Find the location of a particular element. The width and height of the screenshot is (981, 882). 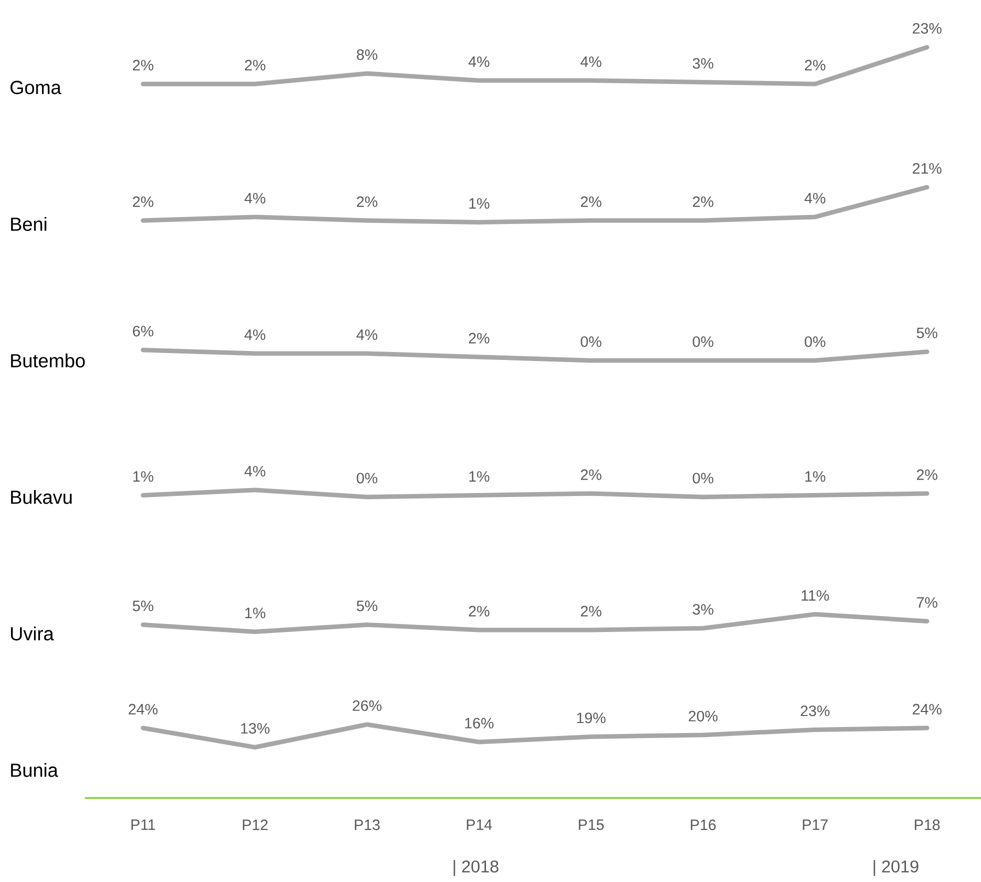

x-tick-label: P17 is located at coordinates (815, 825).